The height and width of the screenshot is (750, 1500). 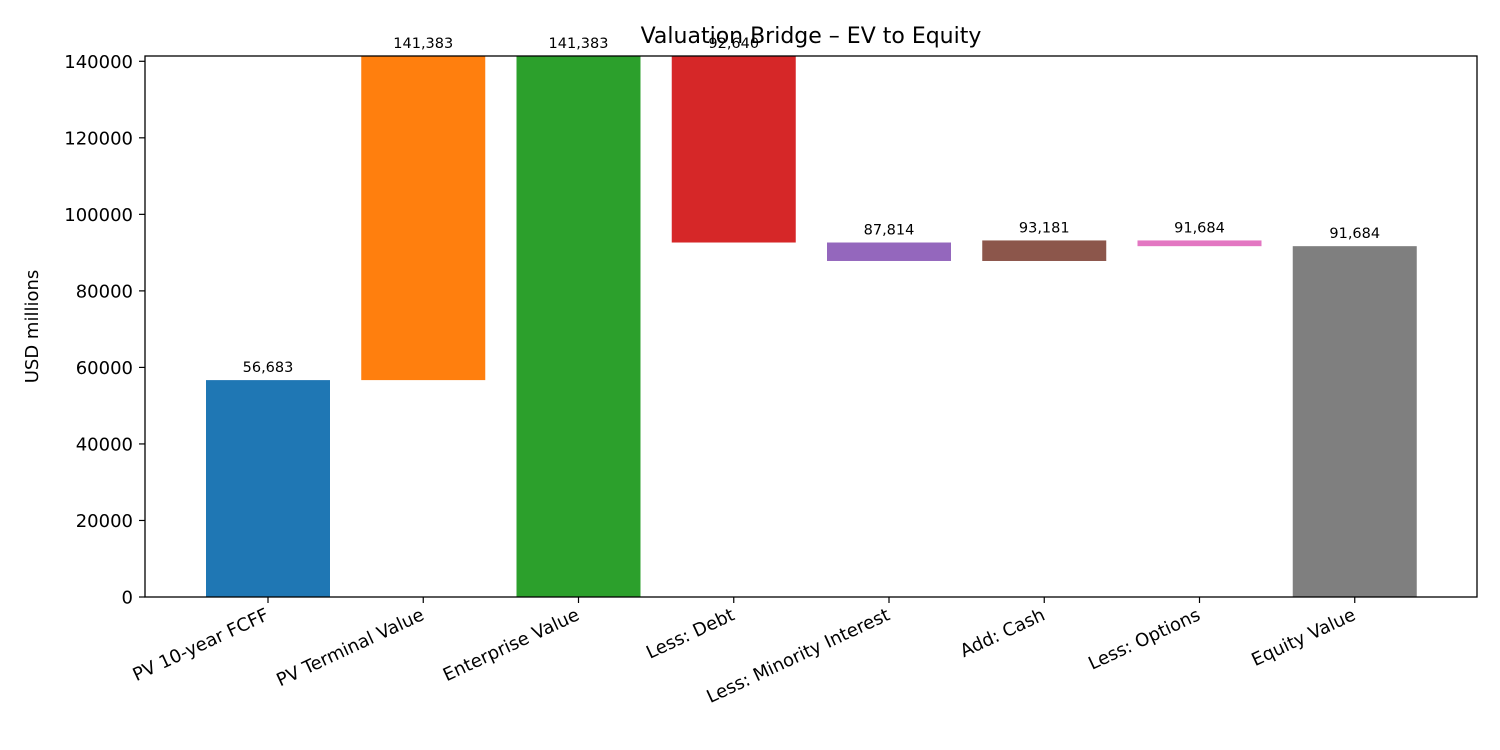 I want to click on y-tick-label: 0, so click(x=127, y=598).